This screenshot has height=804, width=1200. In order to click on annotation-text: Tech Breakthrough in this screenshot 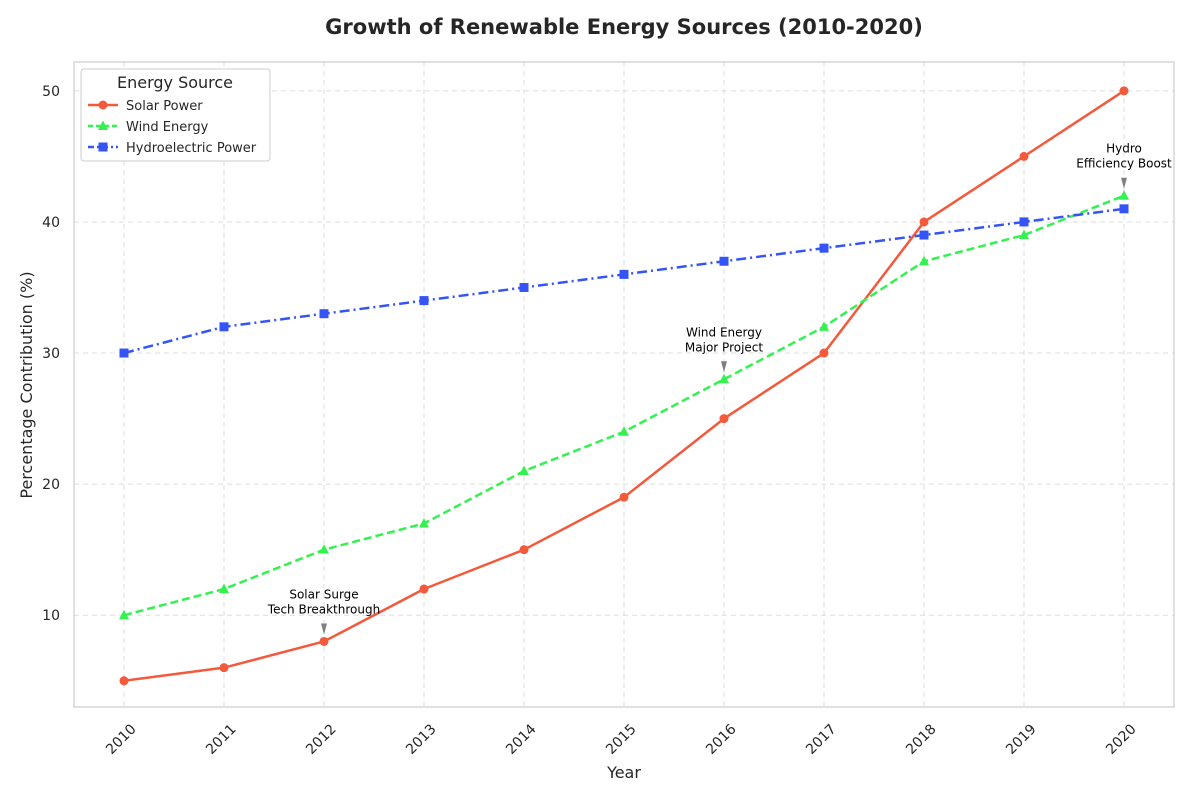, I will do `click(323, 609)`.